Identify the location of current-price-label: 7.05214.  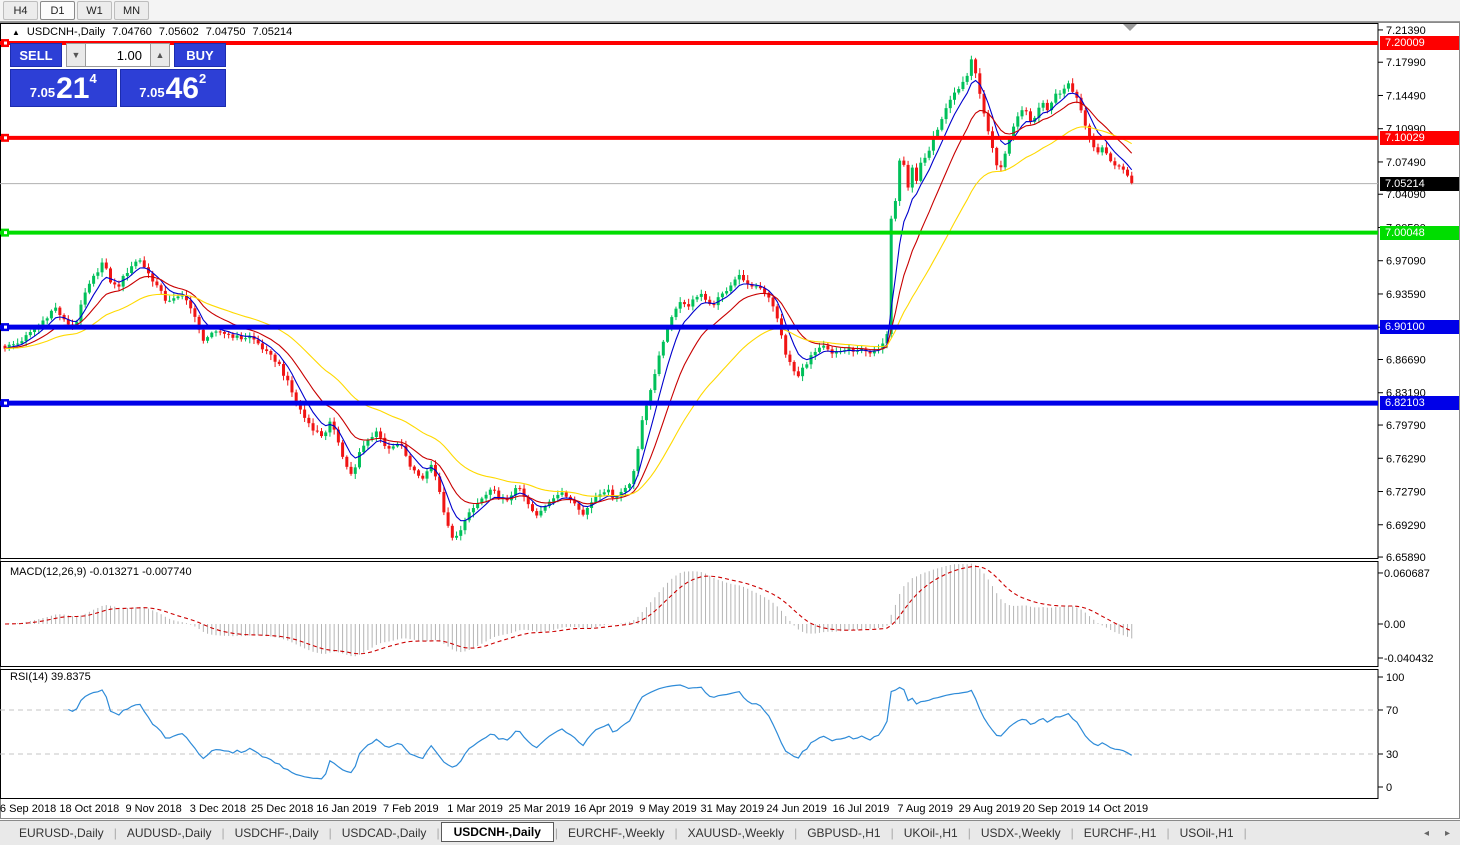
(1419, 183).